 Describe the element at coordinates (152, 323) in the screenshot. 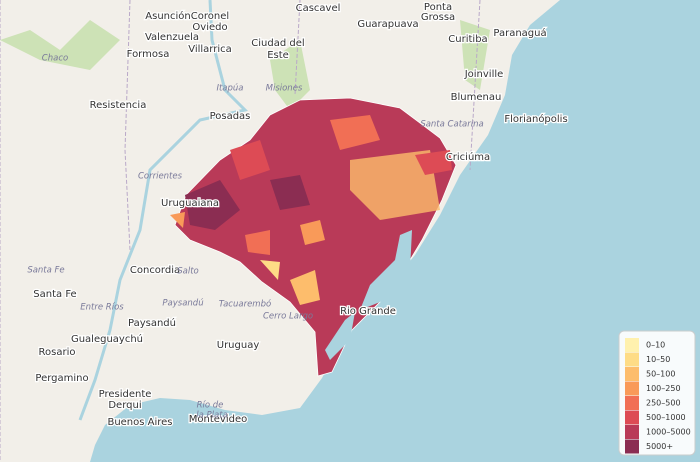

I see `place-label: Paysandú` at that location.